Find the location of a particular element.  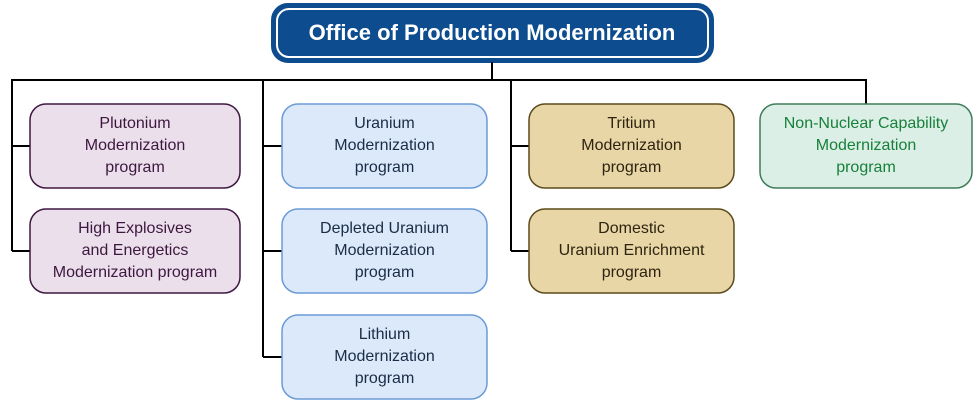

root-box-border is located at coordinates (492, 33).